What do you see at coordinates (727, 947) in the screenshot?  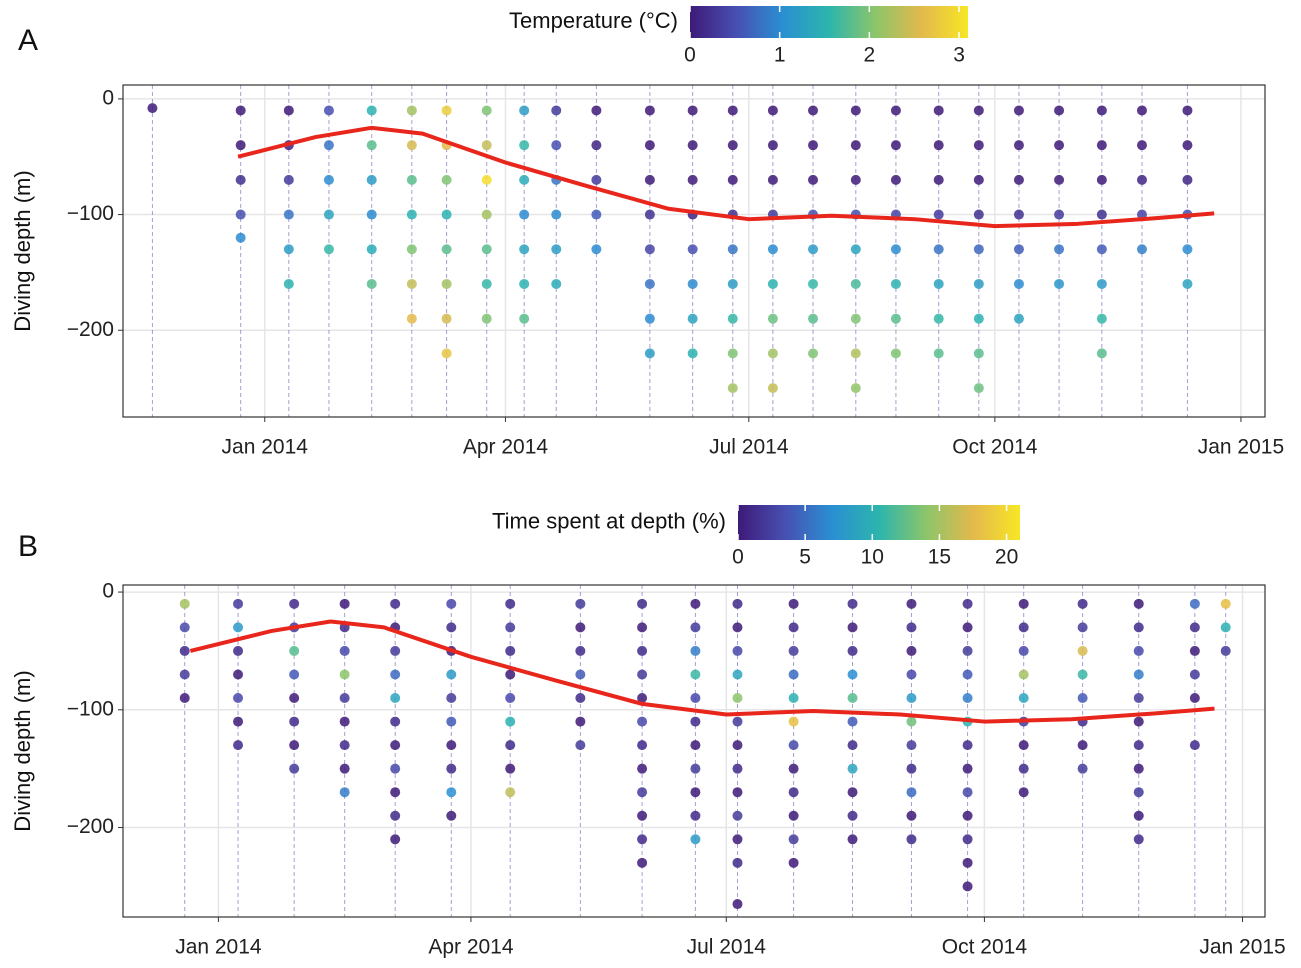 I see `x-tick-label: Jul 2014` at bounding box center [727, 947].